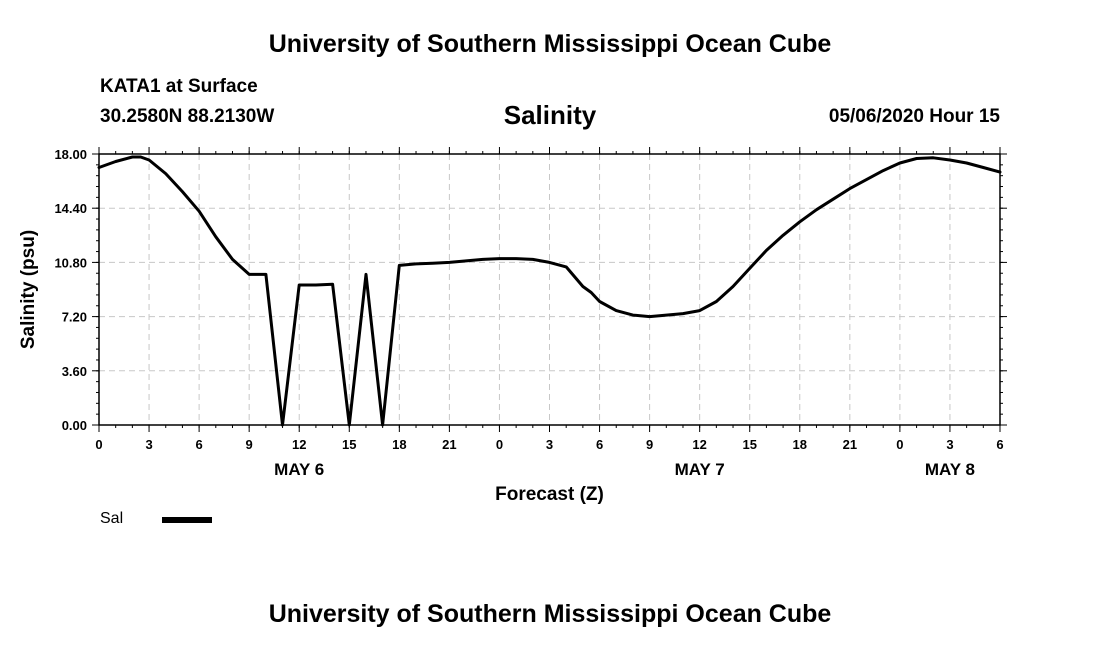  What do you see at coordinates (914, 116) in the screenshot?
I see `timestamp-label: 05/06/2020 Hour 15` at bounding box center [914, 116].